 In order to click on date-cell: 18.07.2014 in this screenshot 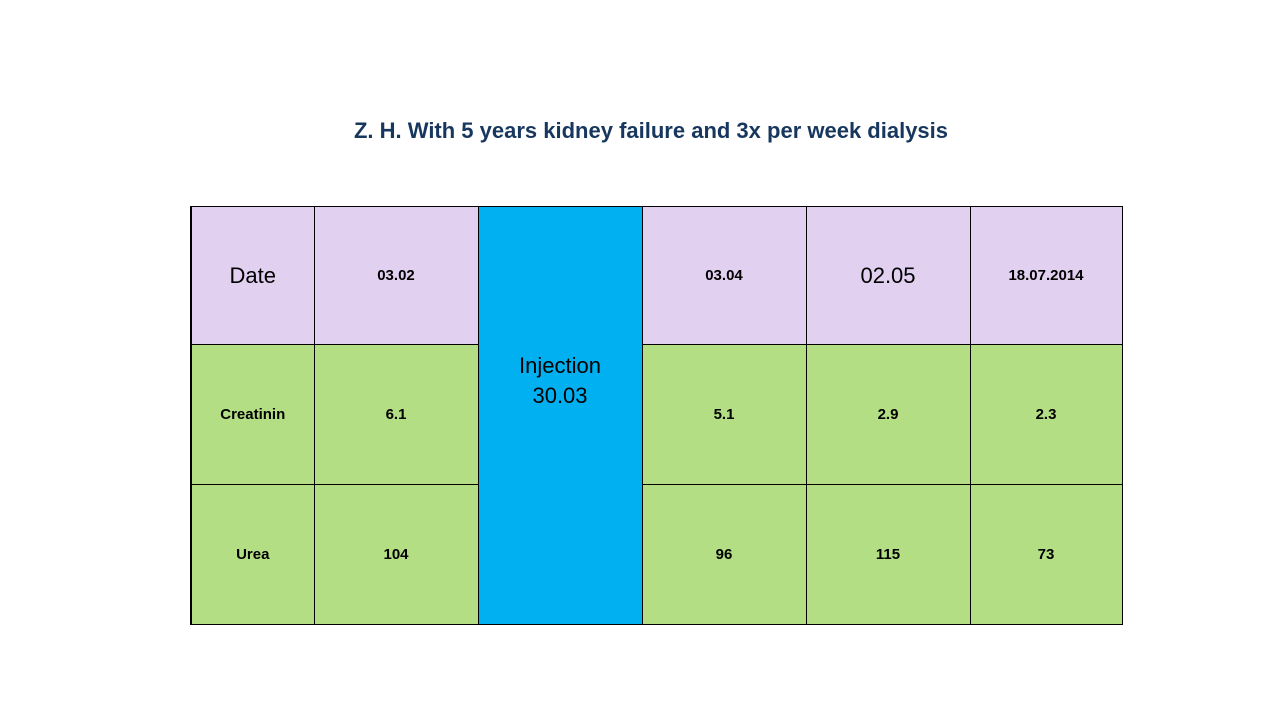, I will do `click(1046, 275)`.